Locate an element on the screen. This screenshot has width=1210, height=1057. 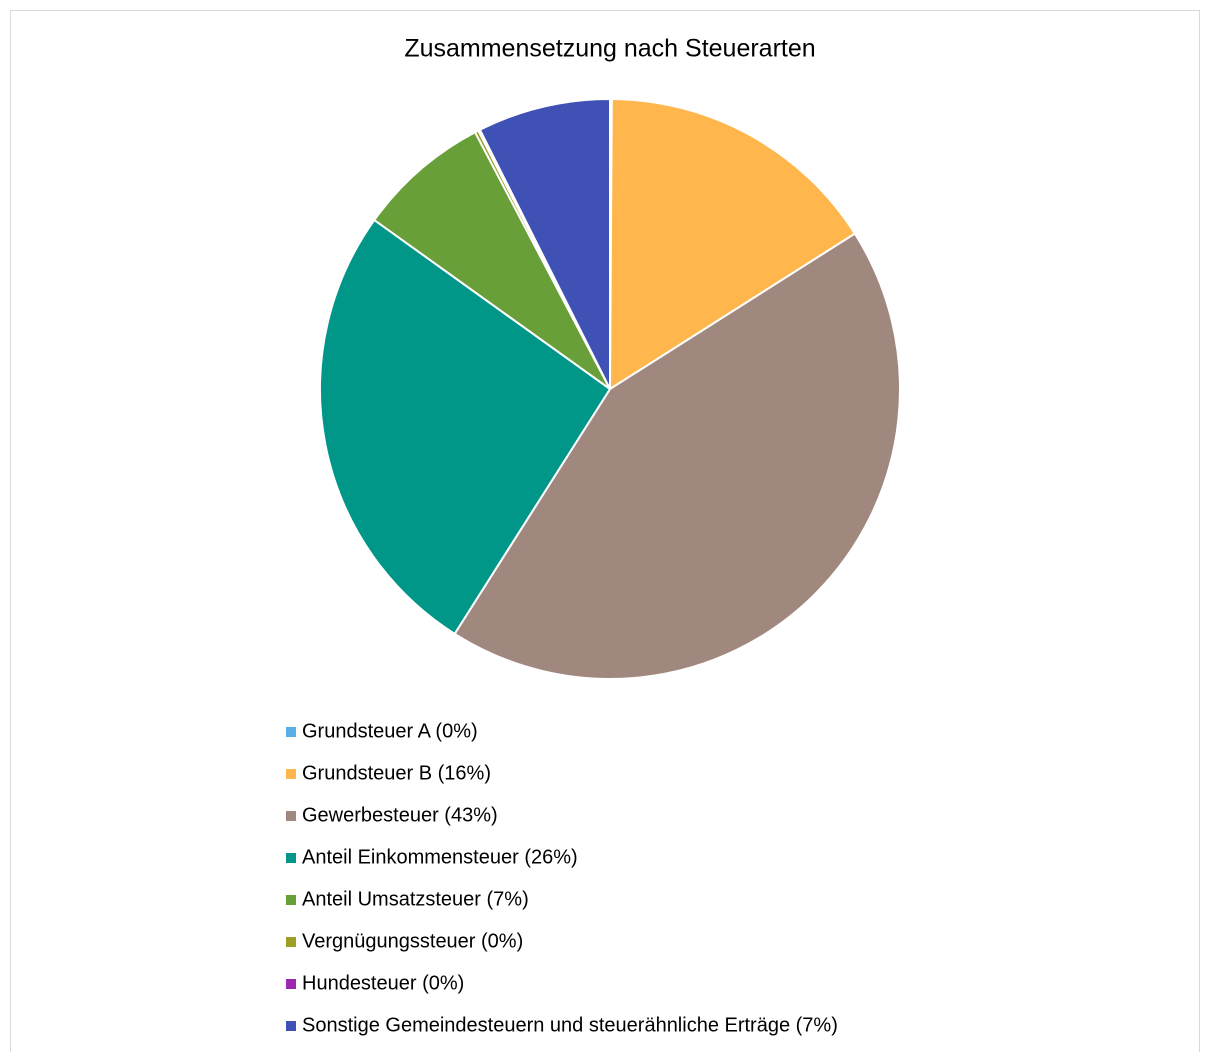
legend-label: Hundesteuer (0%) is located at coordinates (383, 983).